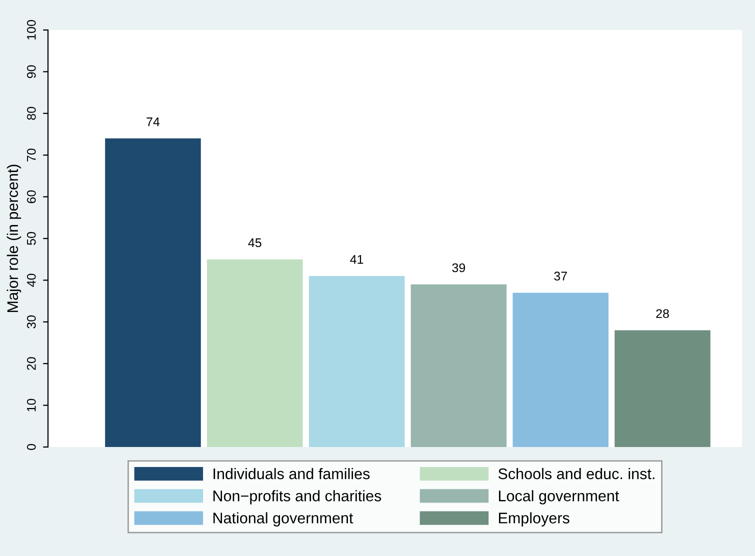 This screenshot has height=556, width=755. What do you see at coordinates (31, 447) in the screenshot?
I see `y-tick-label: 0` at bounding box center [31, 447].